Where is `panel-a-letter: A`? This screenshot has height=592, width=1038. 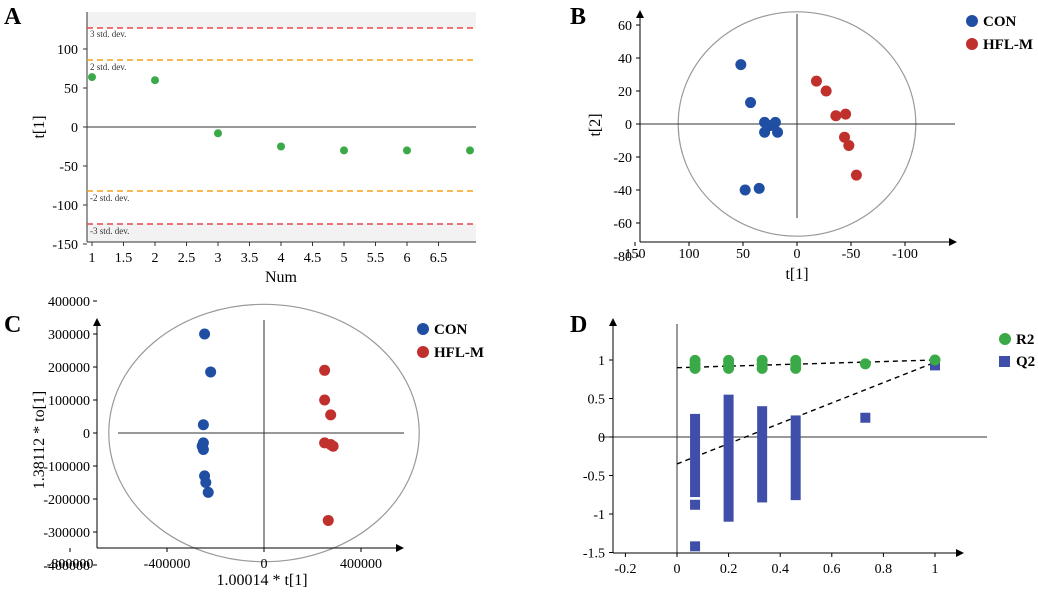
panel-a-letter: A is located at coordinates (13, 17).